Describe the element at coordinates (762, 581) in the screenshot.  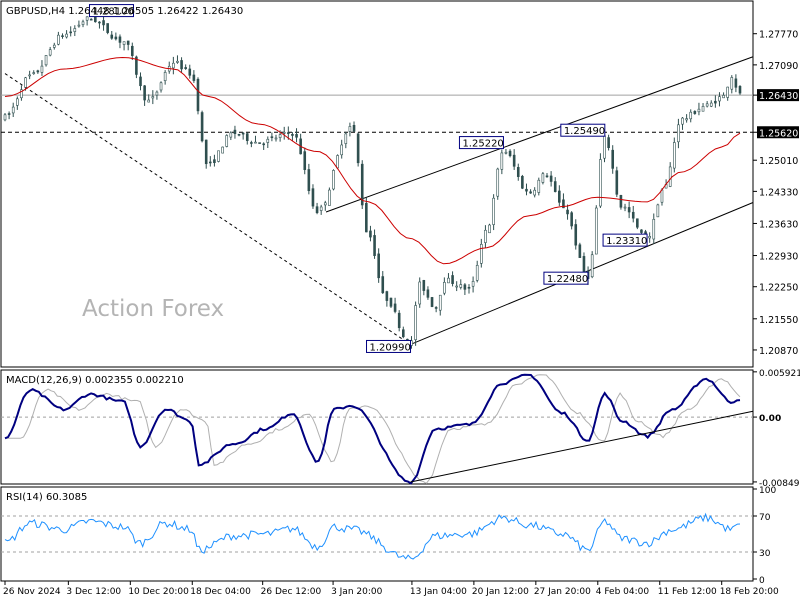
I see `rsi-tick-label: 0` at that location.